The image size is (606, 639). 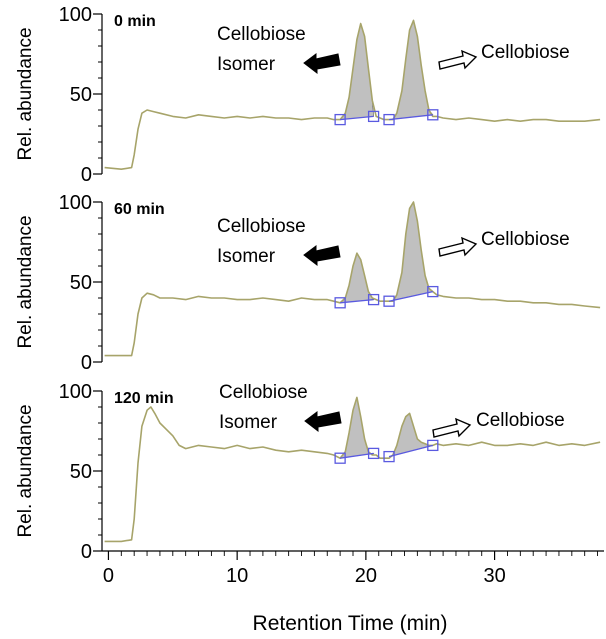 I want to click on x-tick-label: 0, so click(x=108, y=576).